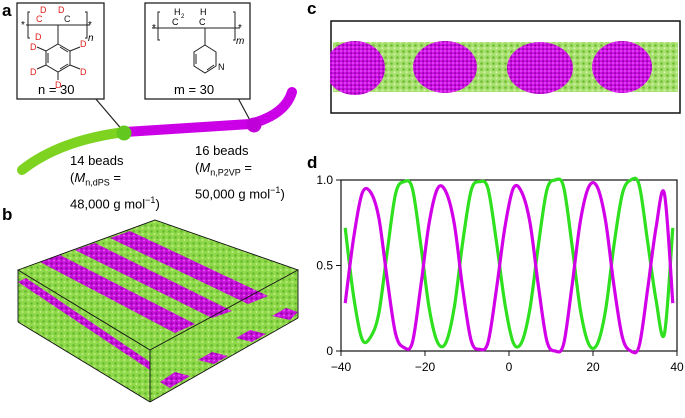 The height and width of the screenshot is (418, 685). I want to click on dps-mn-line: (Mn,dPS =, so click(95, 179).